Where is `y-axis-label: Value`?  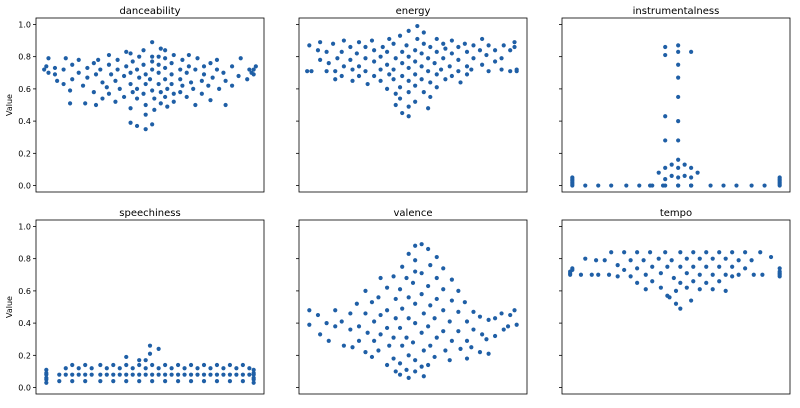
y-axis-label: Value is located at coordinates (9, 105).